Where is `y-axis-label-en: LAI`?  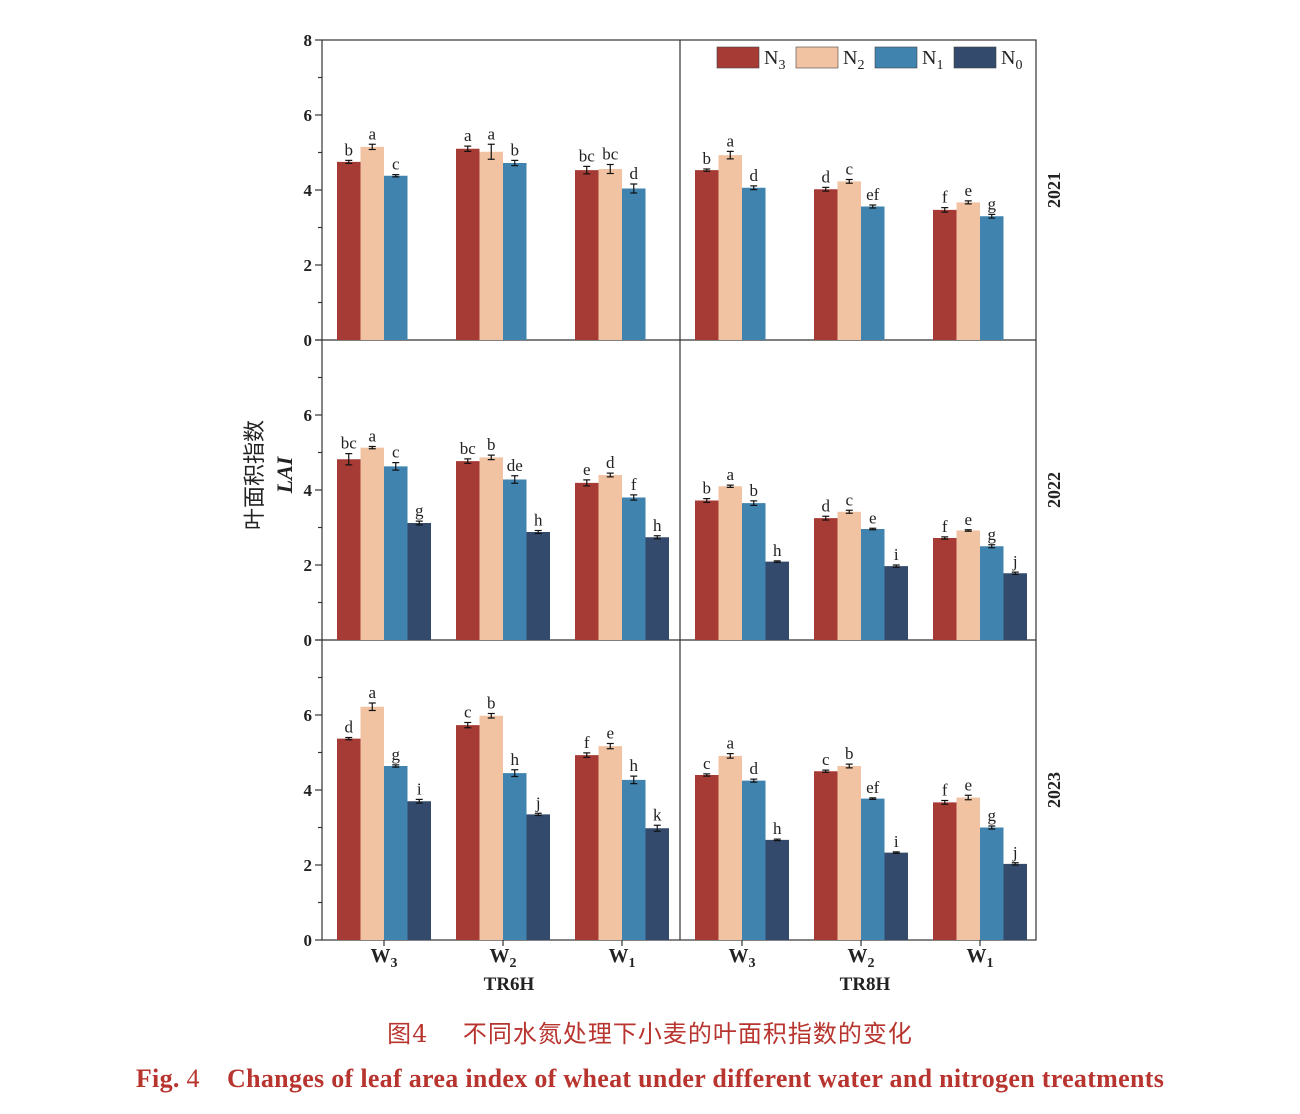 y-axis-label-en: LAI is located at coordinates (284, 474).